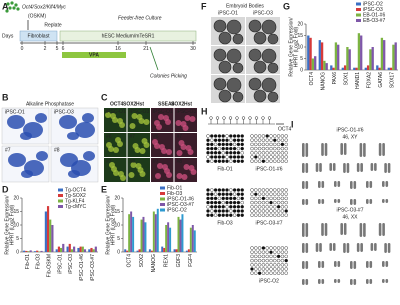  Describe the element at coordinates (166, 260) in the screenshot. I see `x-tick-label: REX1` at that location.